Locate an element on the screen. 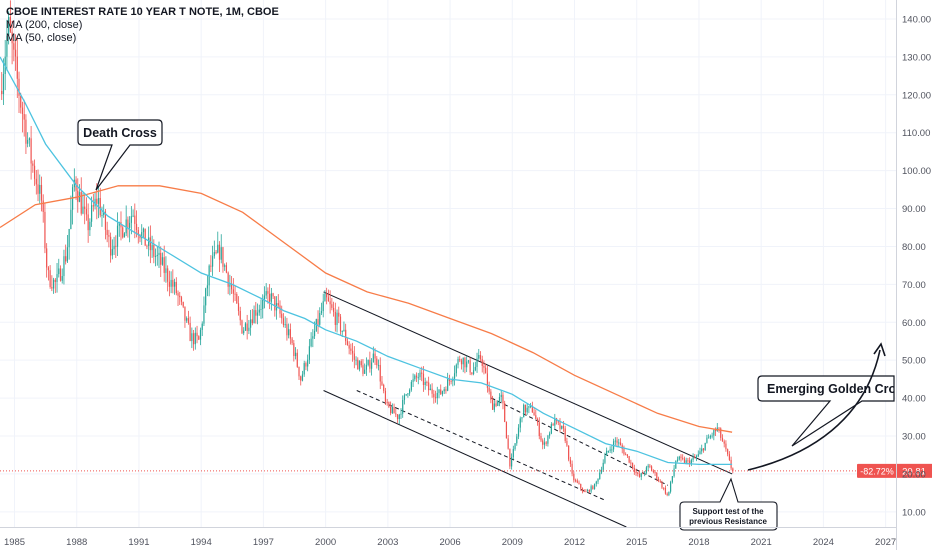  x-tick-label: 2006 is located at coordinates (450, 542).